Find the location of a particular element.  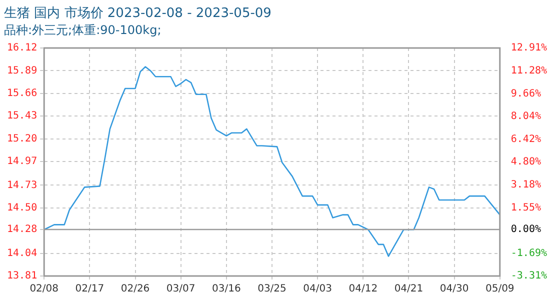

y-tick-label: 16.12 is located at coordinates (22, 48).